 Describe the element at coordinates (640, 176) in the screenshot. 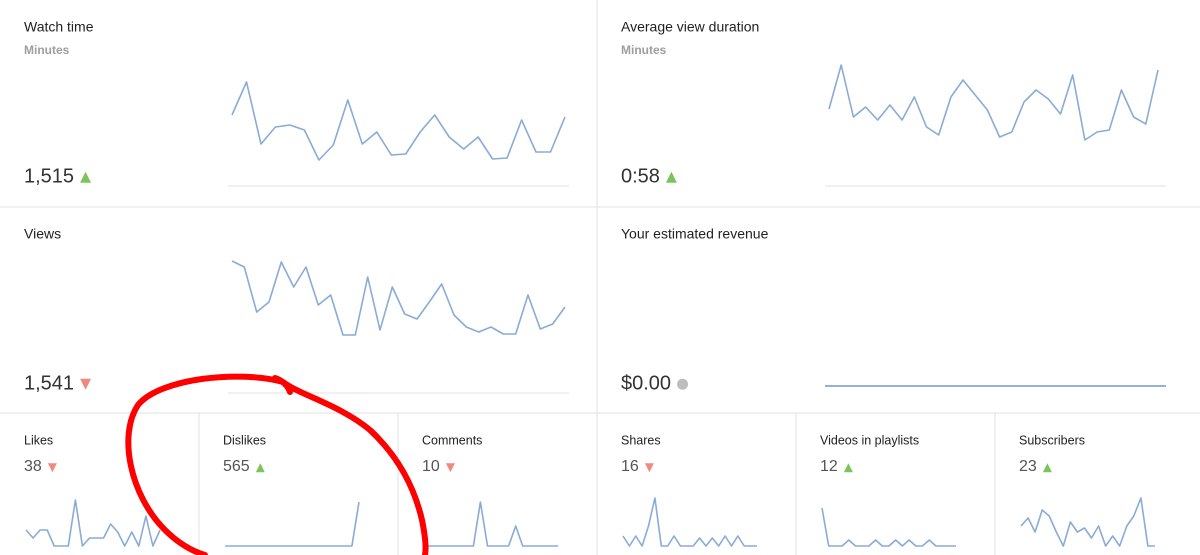

I see `card-value: 0:58` at that location.